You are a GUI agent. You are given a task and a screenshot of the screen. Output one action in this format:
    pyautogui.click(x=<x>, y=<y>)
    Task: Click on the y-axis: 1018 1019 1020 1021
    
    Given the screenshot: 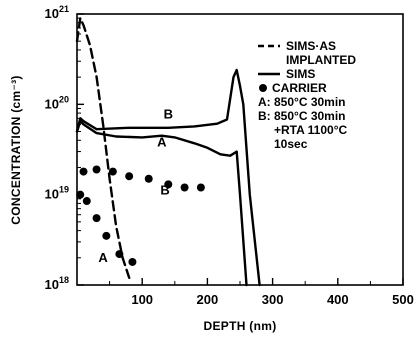 What is the action you would take?
    pyautogui.click(x=64, y=148)
    